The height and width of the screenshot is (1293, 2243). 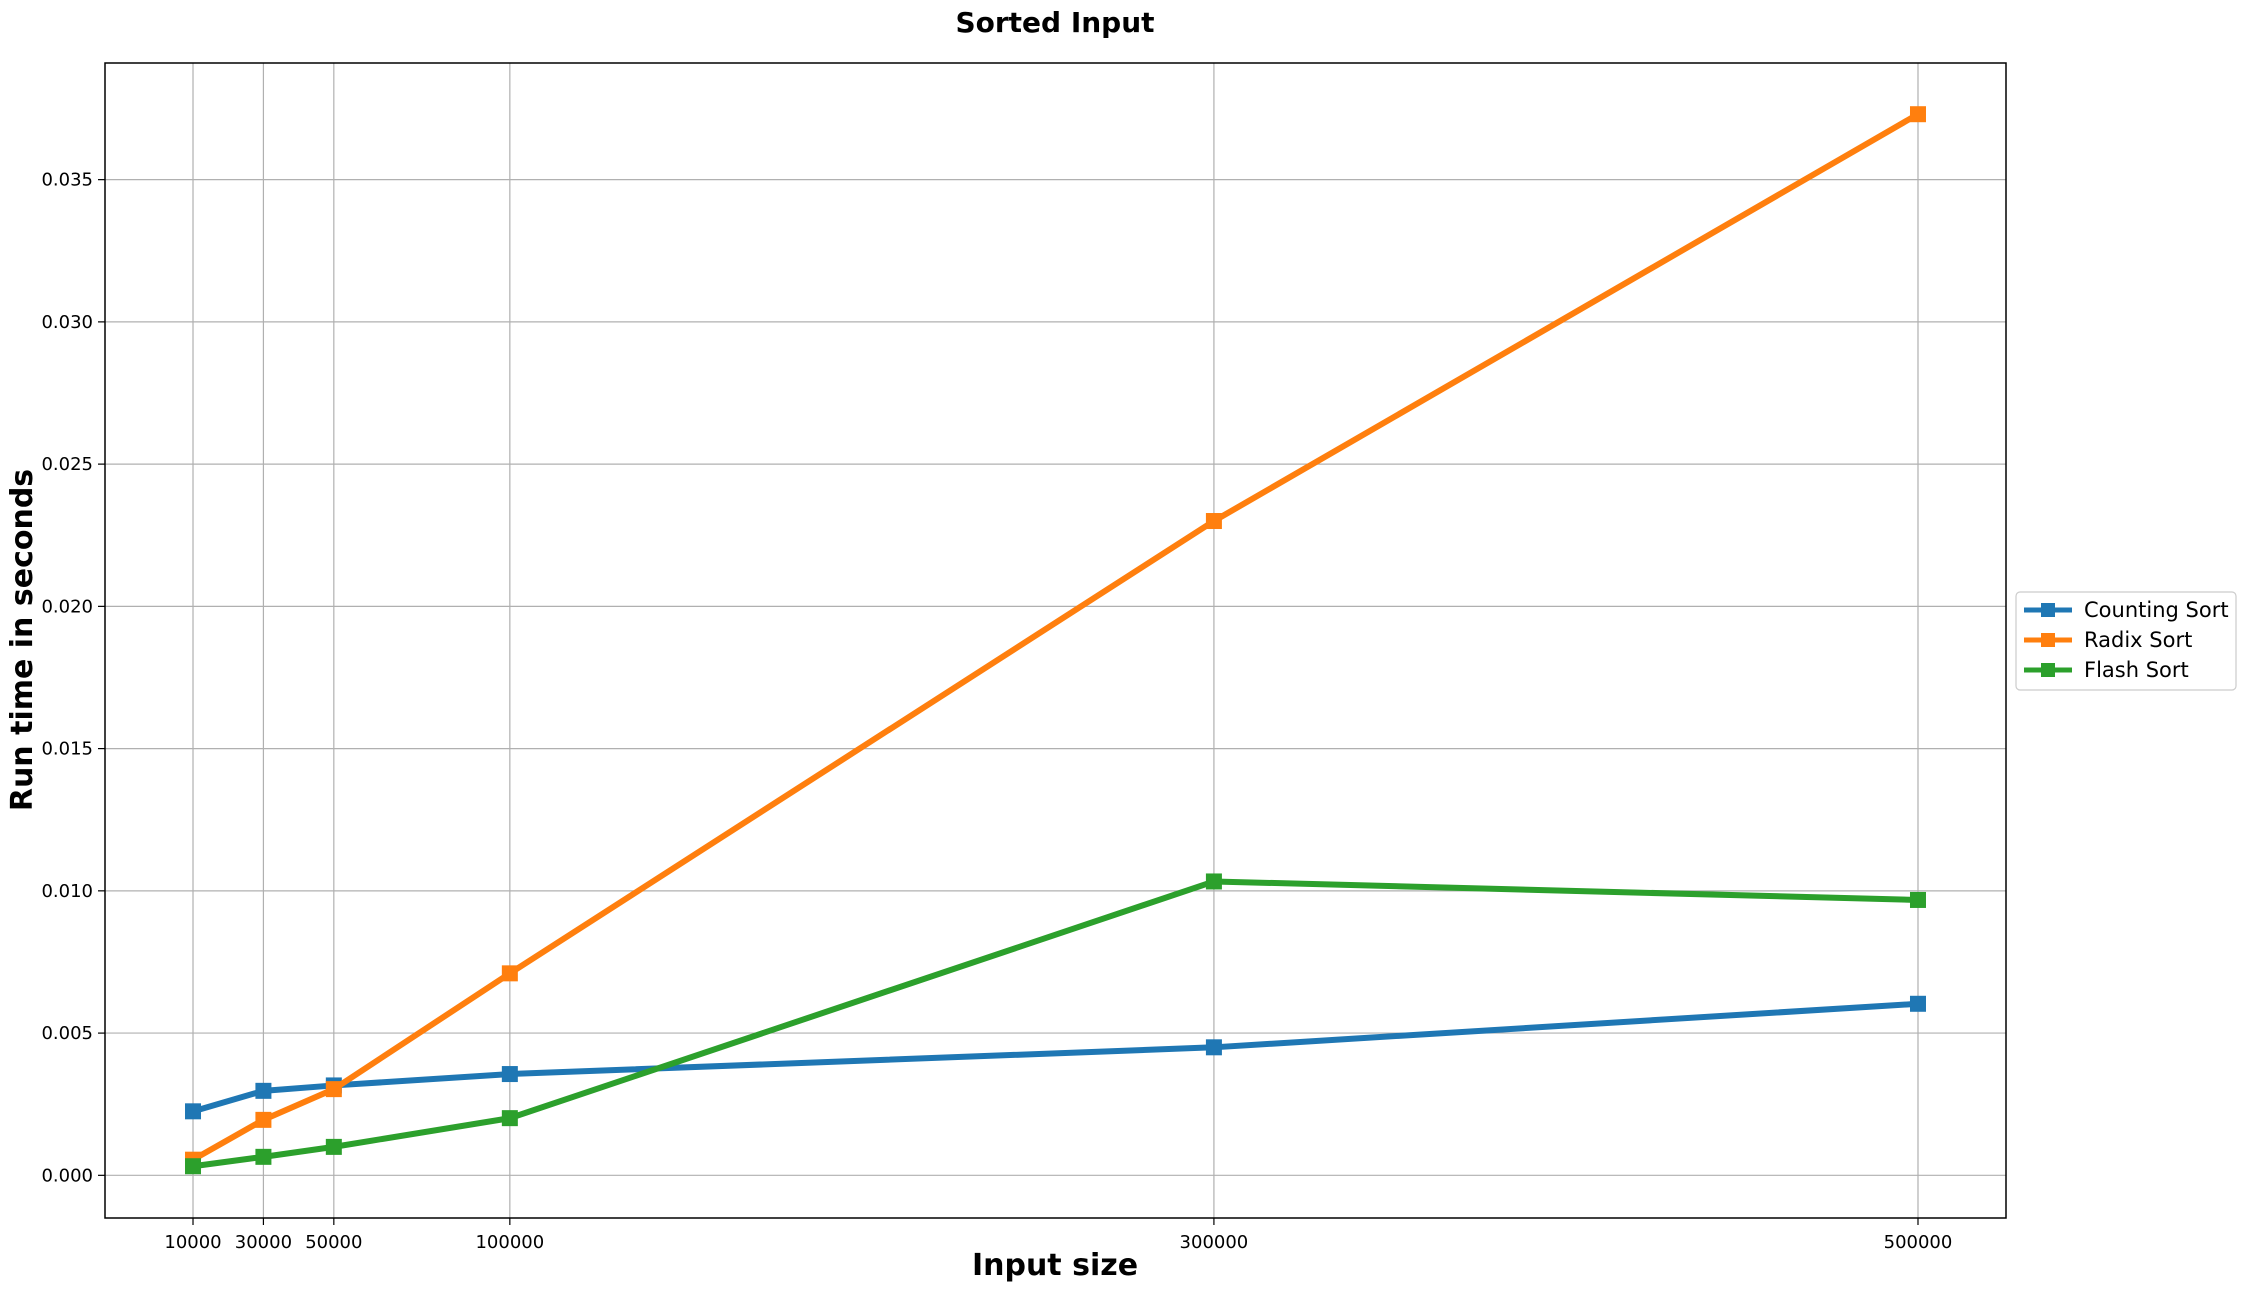 I want to click on x-axis-label: Input size, so click(x=1055, y=1265).